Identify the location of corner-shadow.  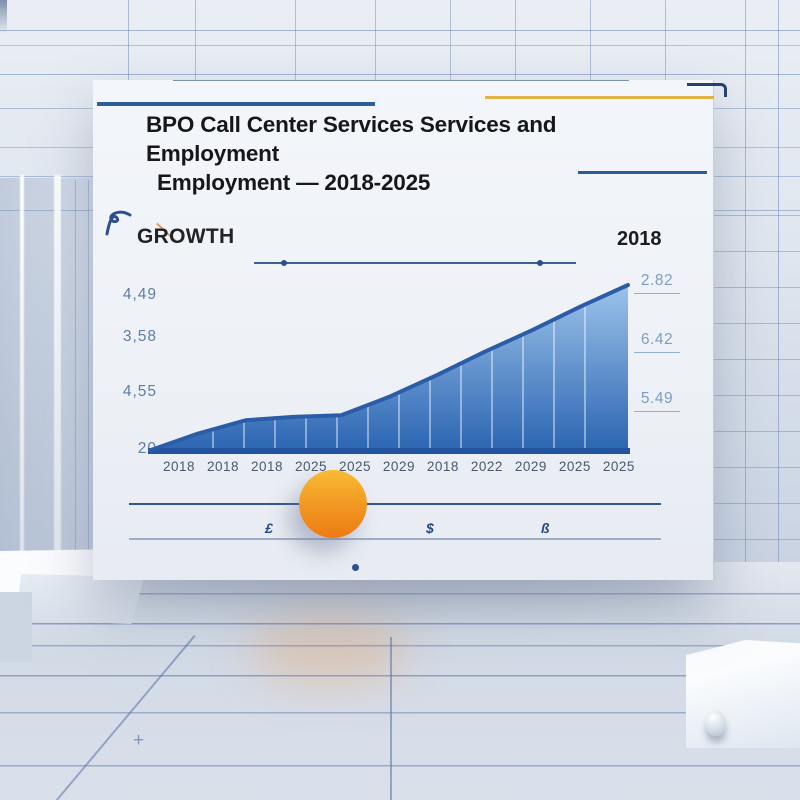
(3, 17).